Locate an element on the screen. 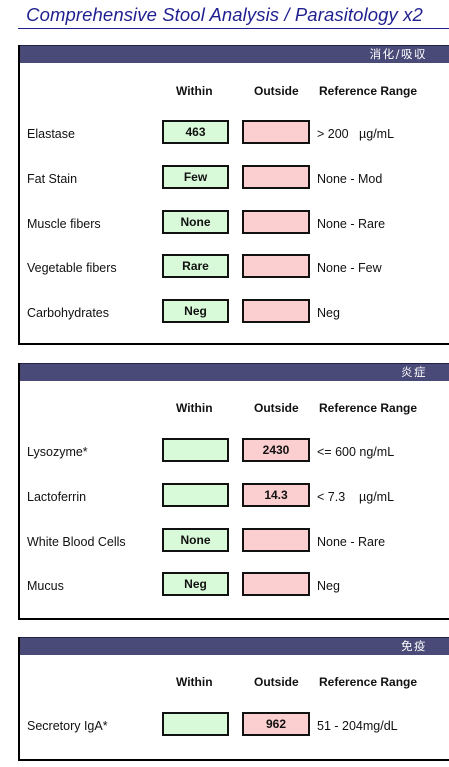 Image resolution: width=449 pixels, height=767 pixels. reference-range: > 200 µg/mL is located at coordinates (356, 134).